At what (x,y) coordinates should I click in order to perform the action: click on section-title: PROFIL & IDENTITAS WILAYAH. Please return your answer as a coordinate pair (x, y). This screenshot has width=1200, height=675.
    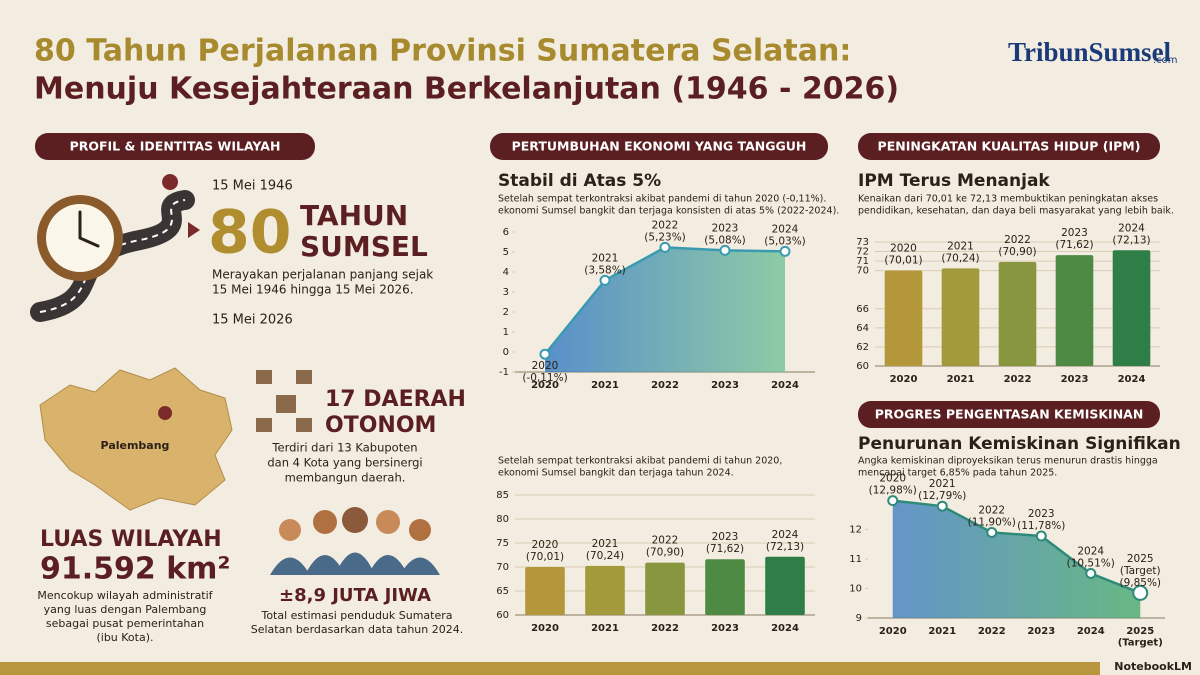
    Looking at the image, I should click on (175, 146).